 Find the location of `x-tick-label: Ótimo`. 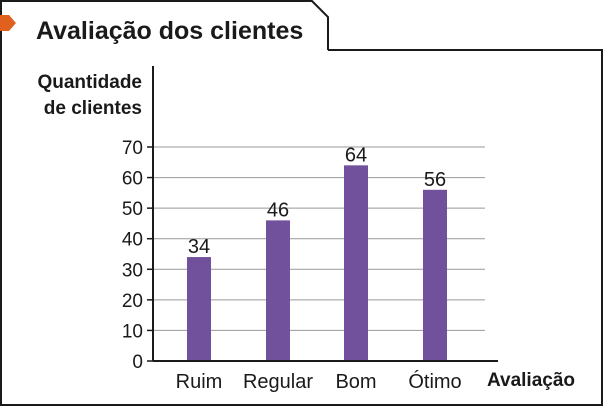

x-tick-label: Ótimo is located at coordinates (434, 381).